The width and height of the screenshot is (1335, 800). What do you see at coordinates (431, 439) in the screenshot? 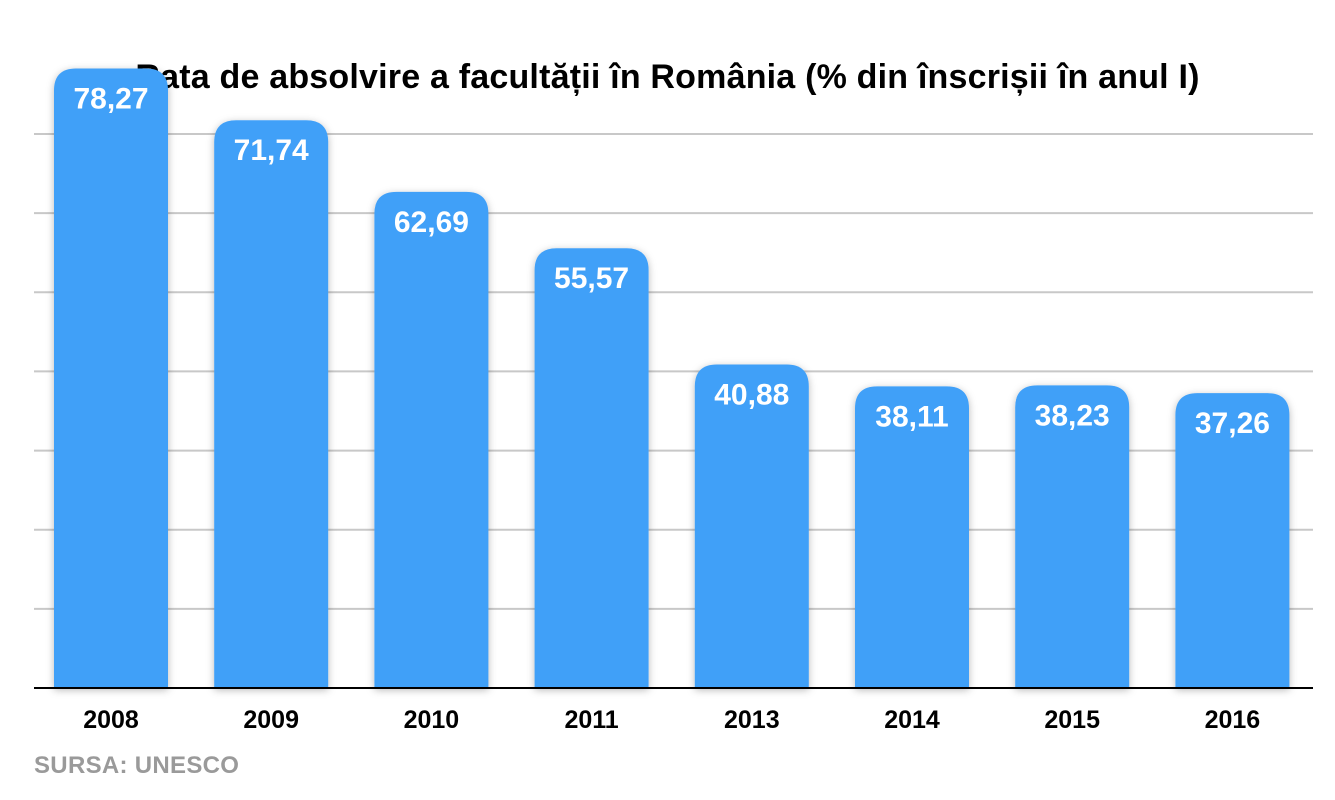
I see `bar-2010` at bounding box center [431, 439].